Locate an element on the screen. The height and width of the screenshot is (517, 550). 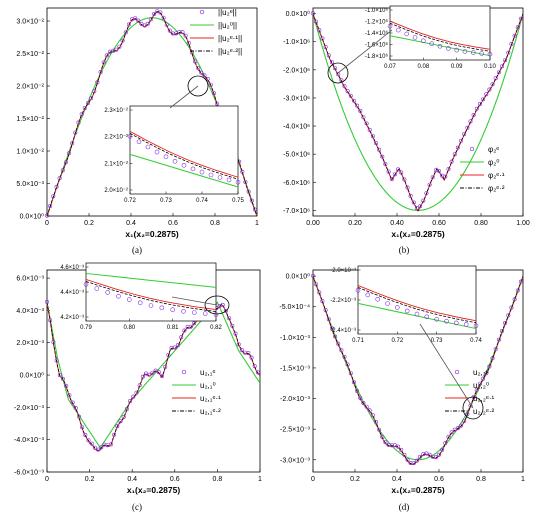
inset-y-tick-label: 4.2×10⁻³ is located at coordinates (72, 318).